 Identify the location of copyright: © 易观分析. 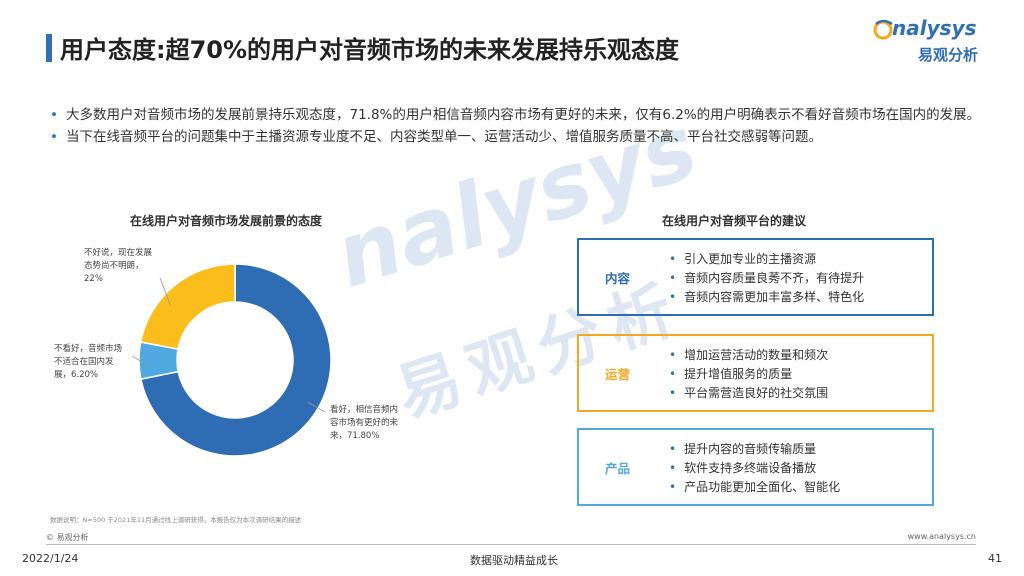
(67, 537).